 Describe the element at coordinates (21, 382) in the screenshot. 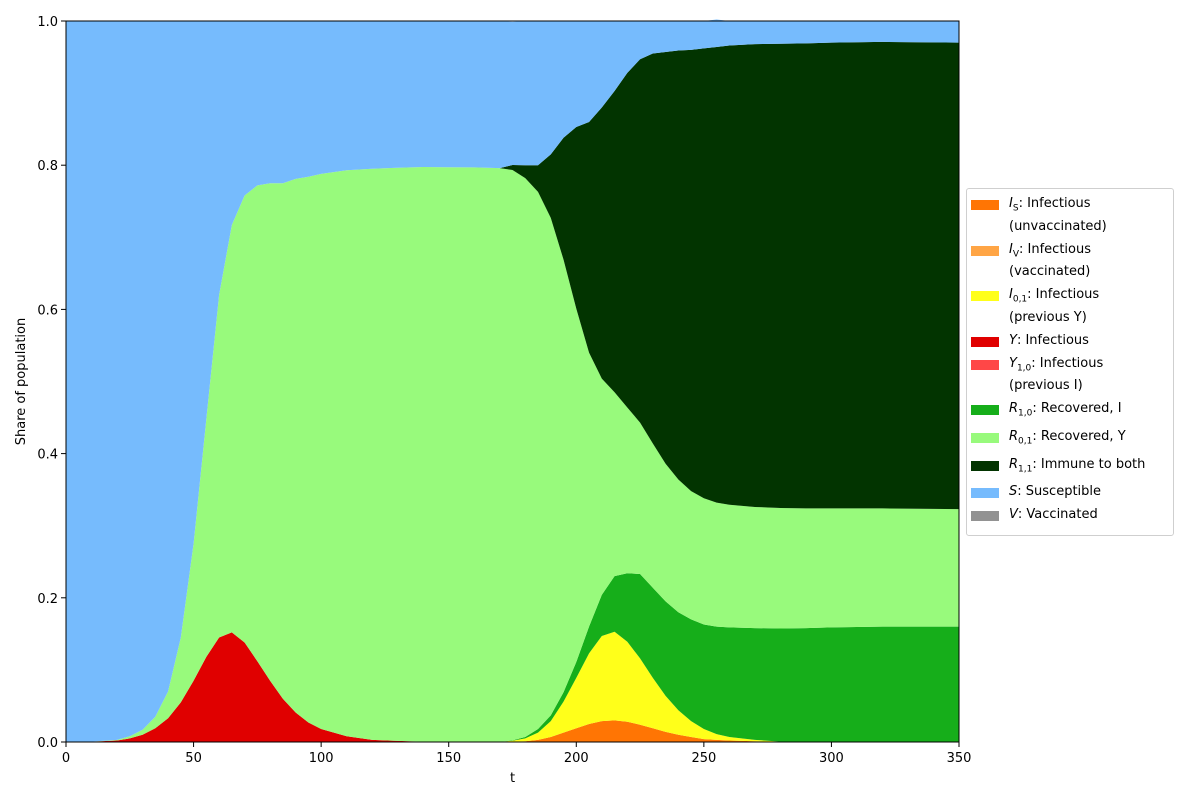

I see `y-axis-label: Share of population` at that location.